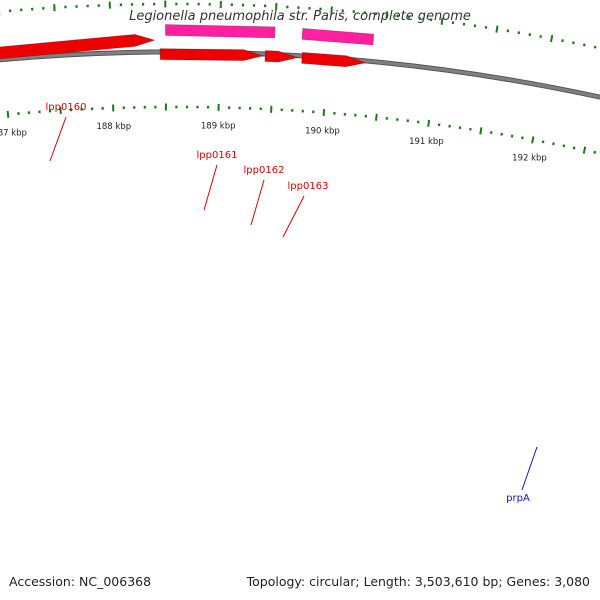  Describe the element at coordinates (387, 15) in the screenshot. I see `tick-outer-190.5` at that location.